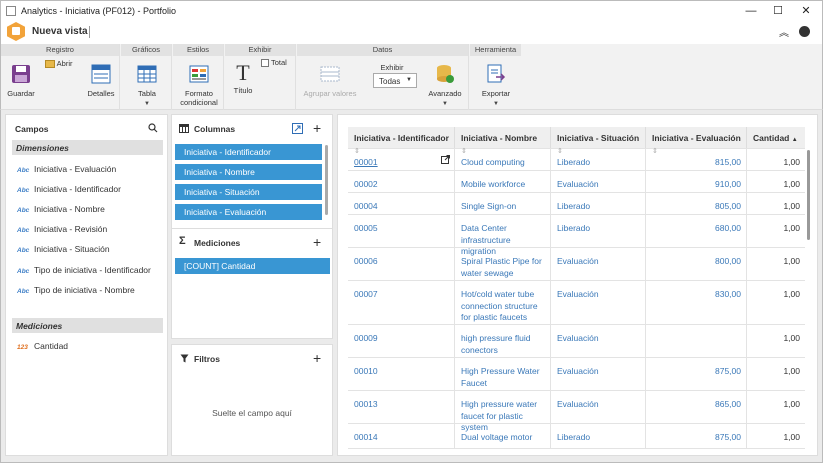  I want to click on agrupar-valores-button: Agrupar valores, so click(330, 81).